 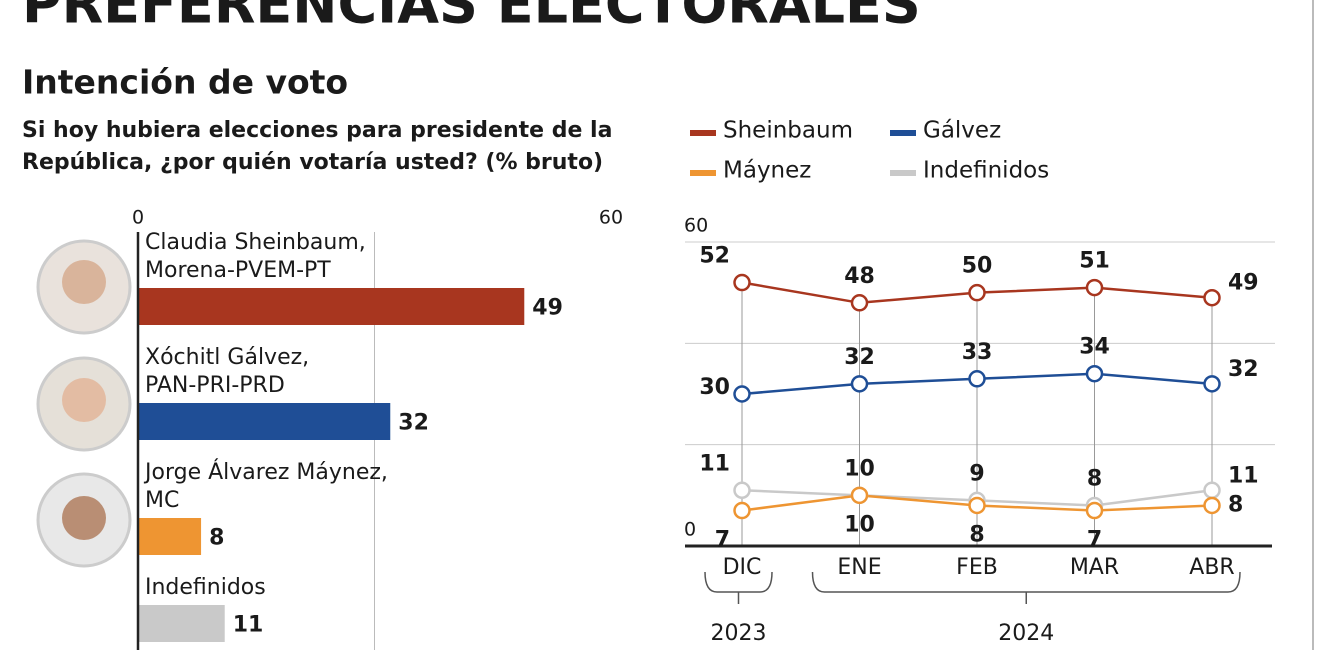 What do you see at coordinates (611, 218) in the screenshot?
I see `x-tick-label: 60` at bounding box center [611, 218].